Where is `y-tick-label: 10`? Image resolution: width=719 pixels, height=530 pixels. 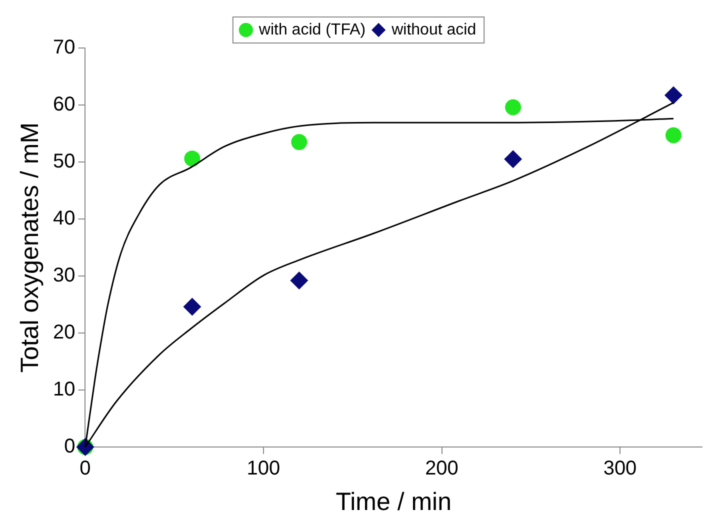
y-tick-label: 10 is located at coordinates (64, 389).